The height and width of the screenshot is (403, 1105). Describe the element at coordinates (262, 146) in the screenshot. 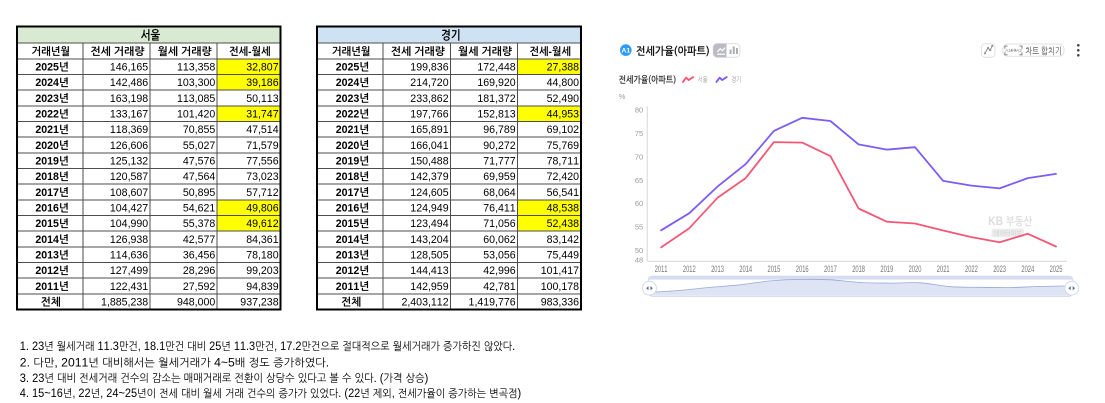

I see `svg-text: 71,579` at that location.